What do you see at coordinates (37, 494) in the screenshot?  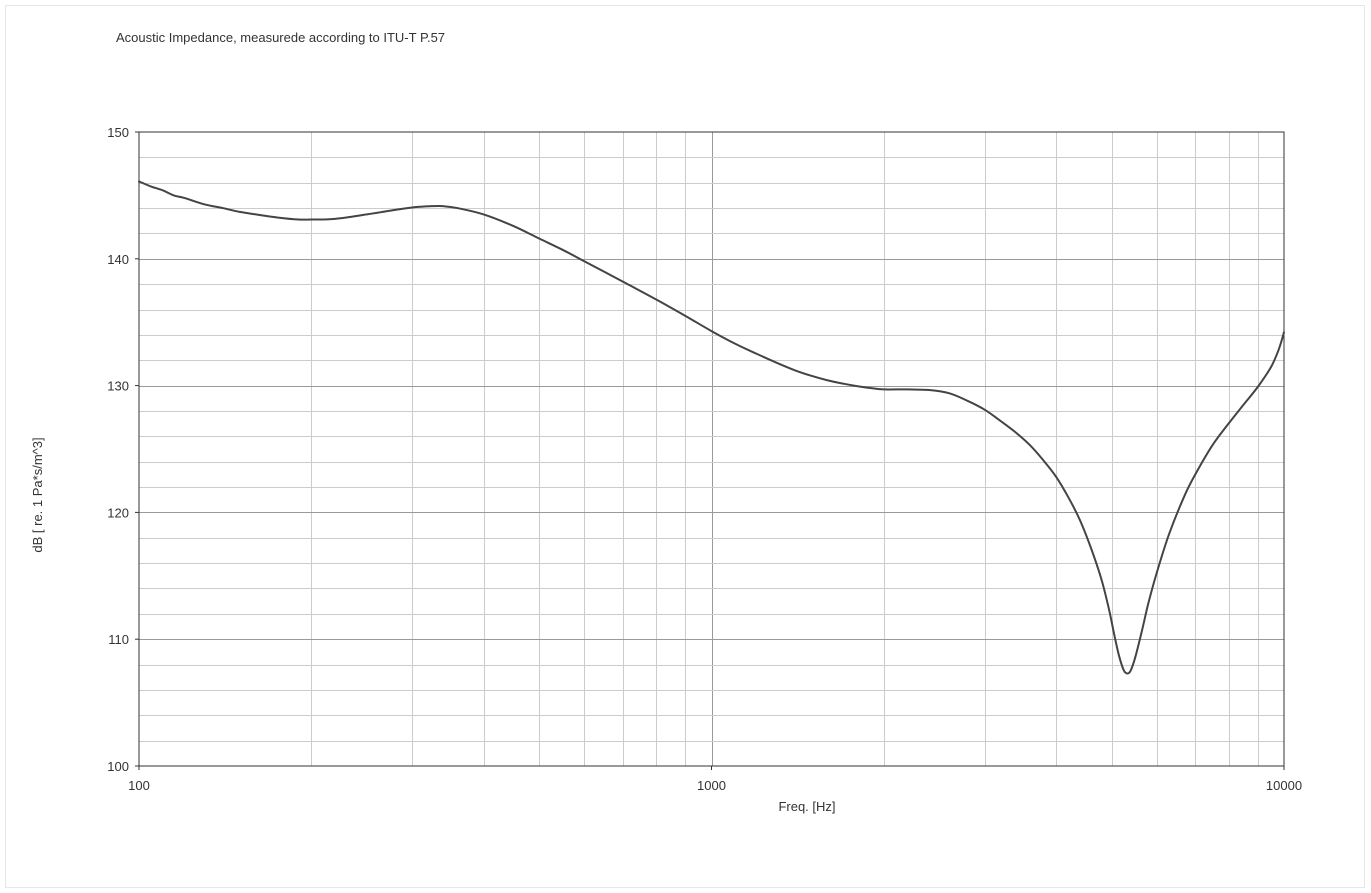 I see `y-axis-title: dB [ re. 1 Pa*s/m^3]` at bounding box center [37, 494].